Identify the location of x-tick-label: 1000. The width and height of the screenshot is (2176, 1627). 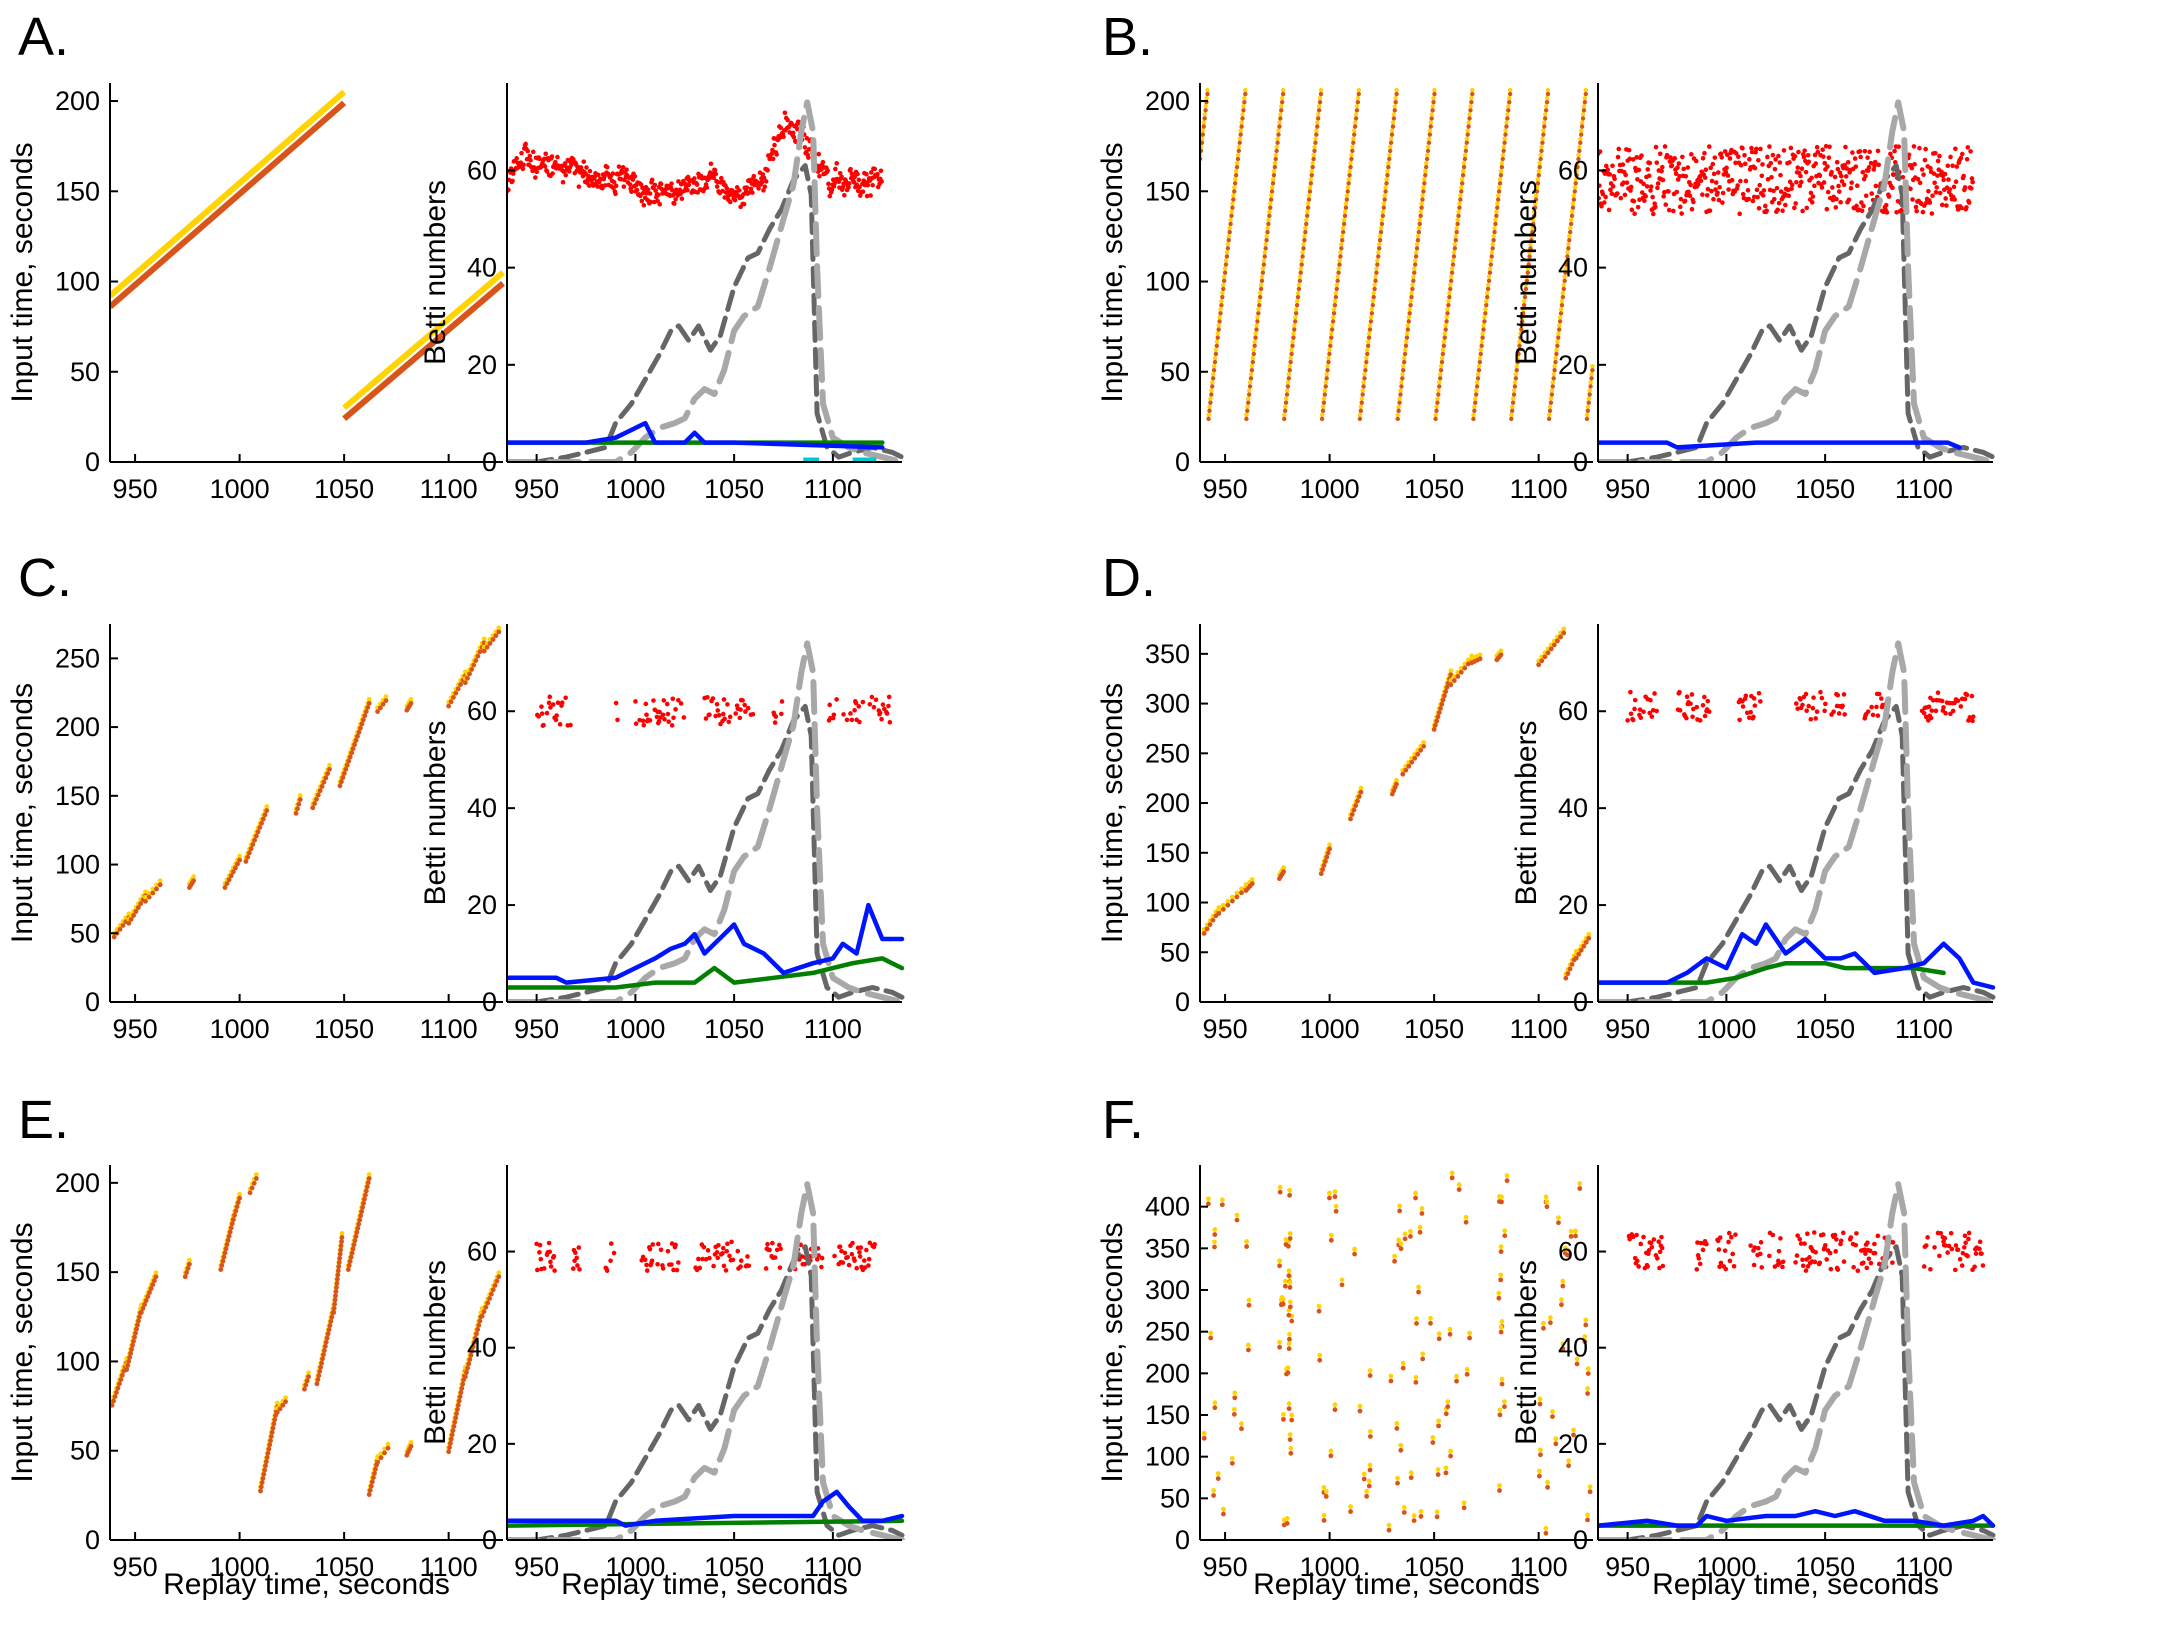
(635, 1029).